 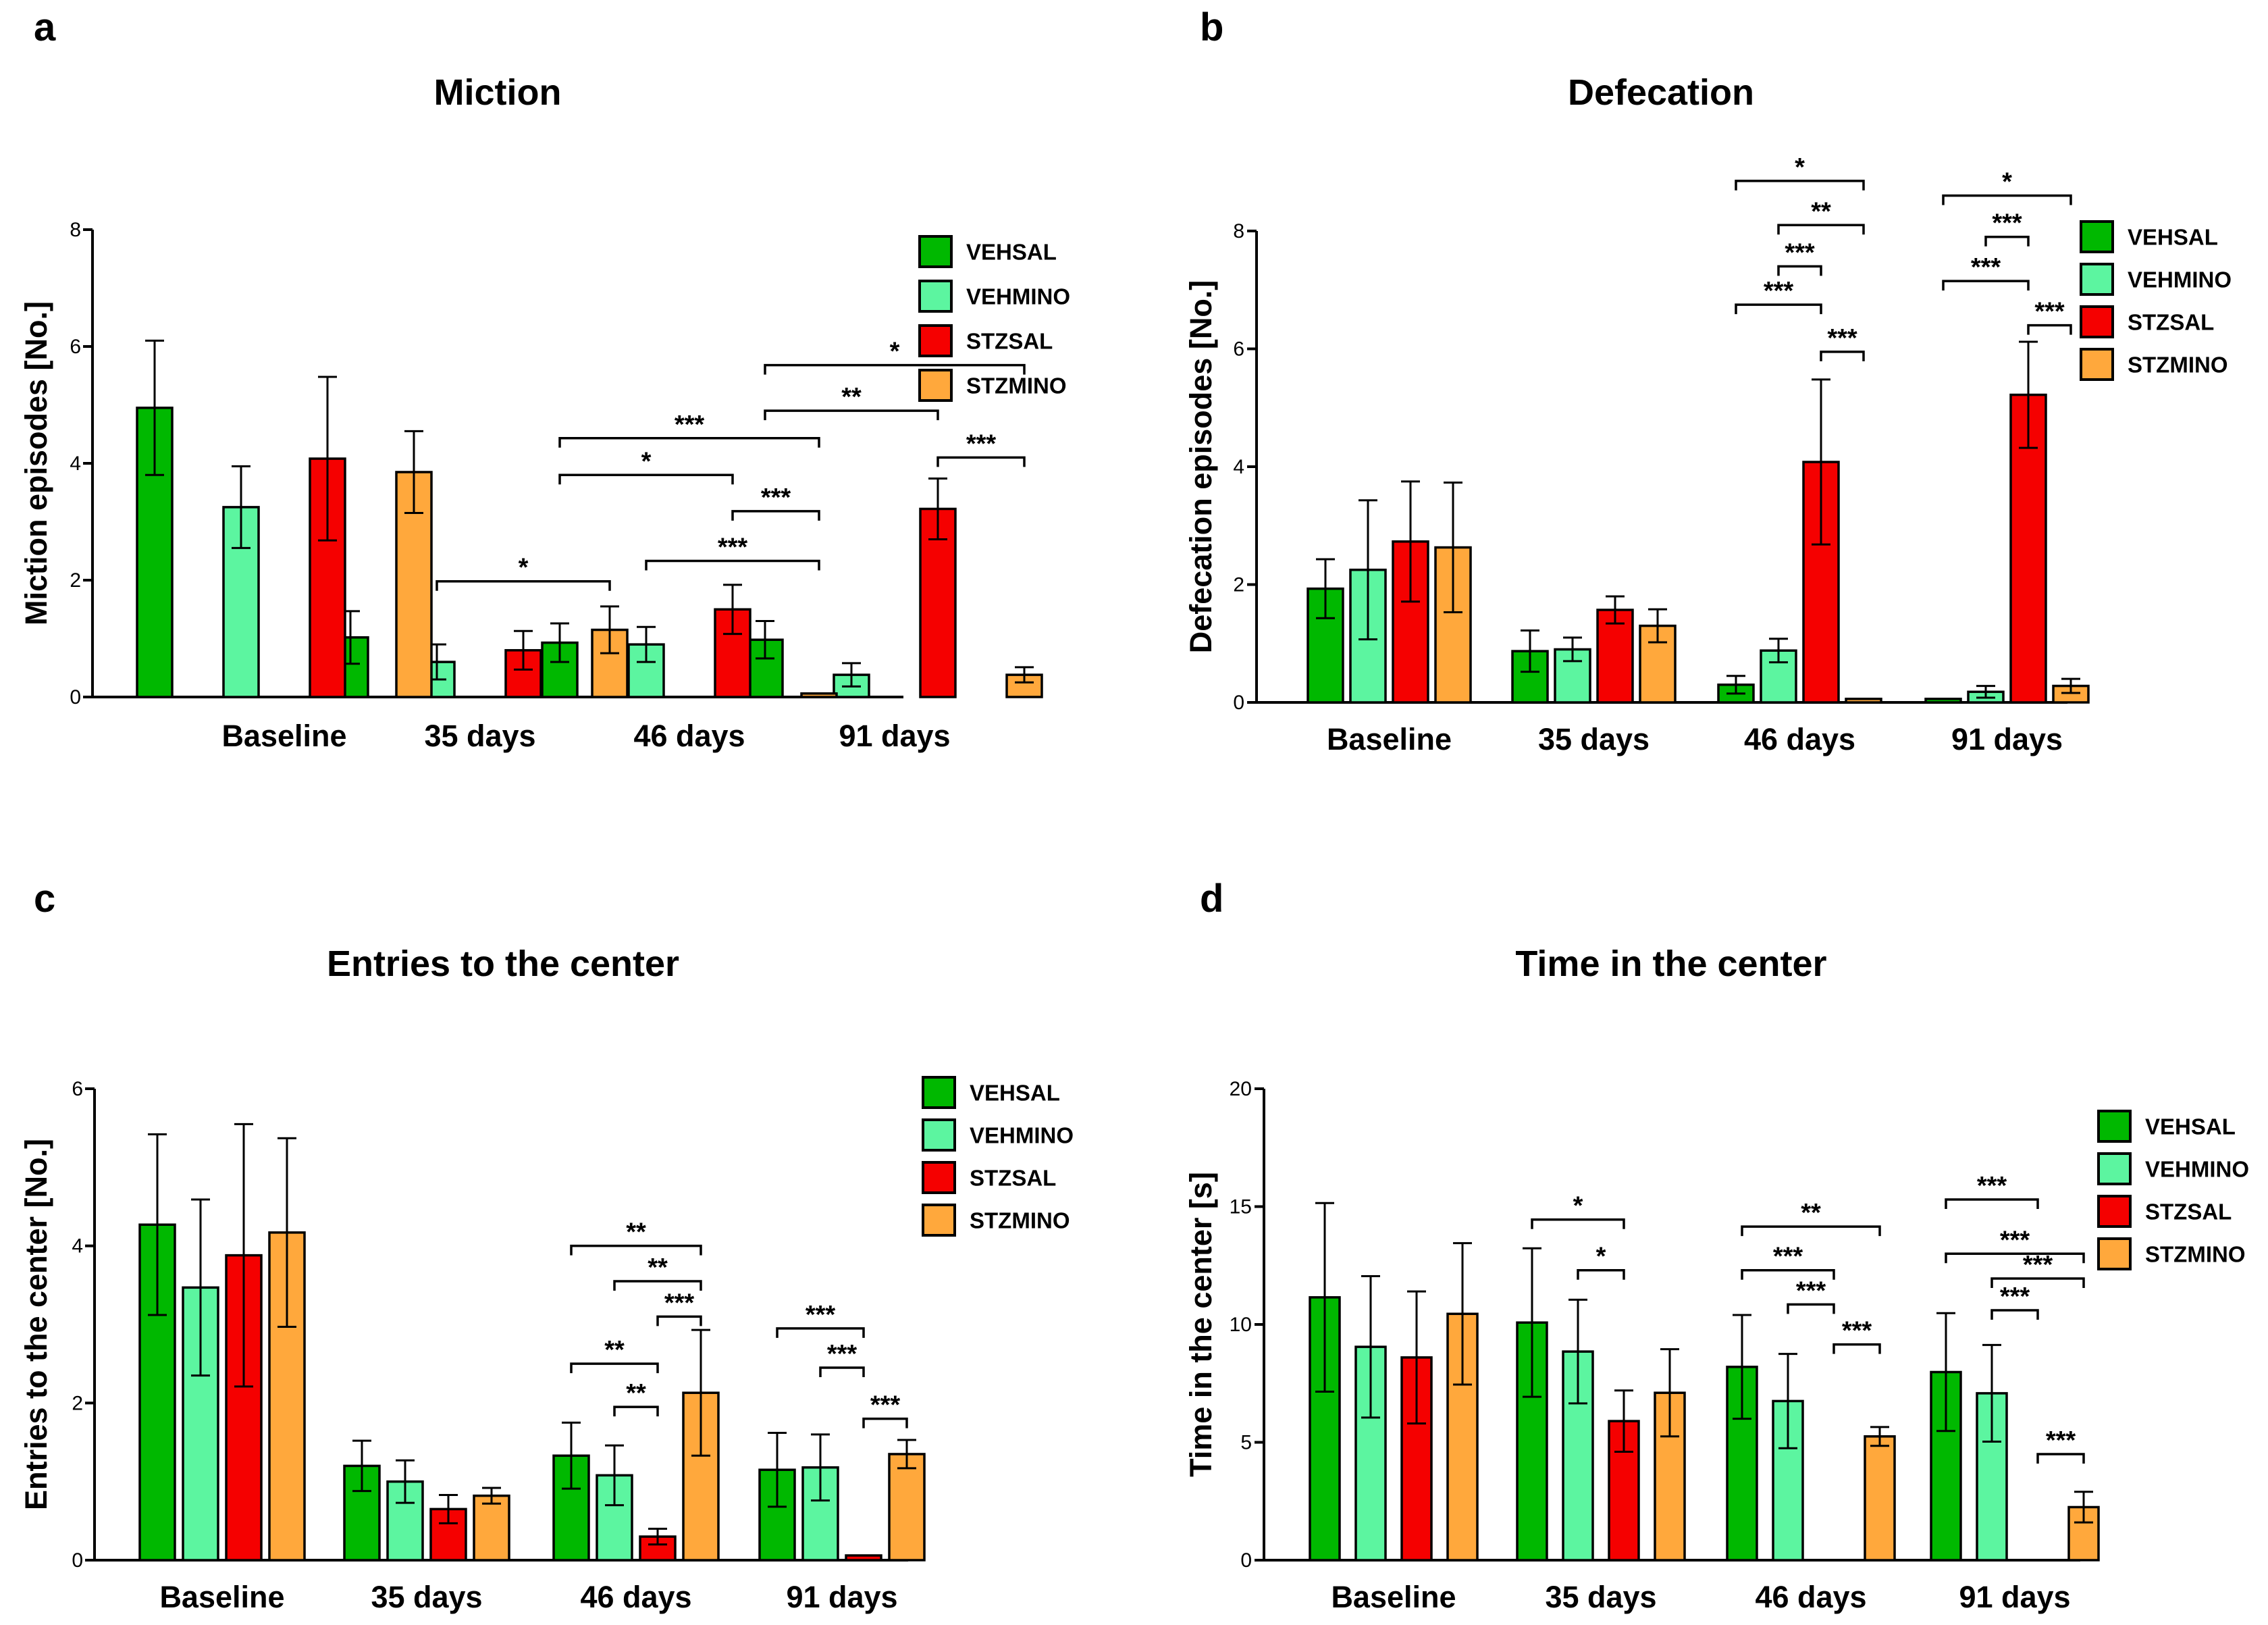 What do you see at coordinates (1241, 1089) in the screenshot?
I see `y-tick-label: 20` at bounding box center [1241, 1089].